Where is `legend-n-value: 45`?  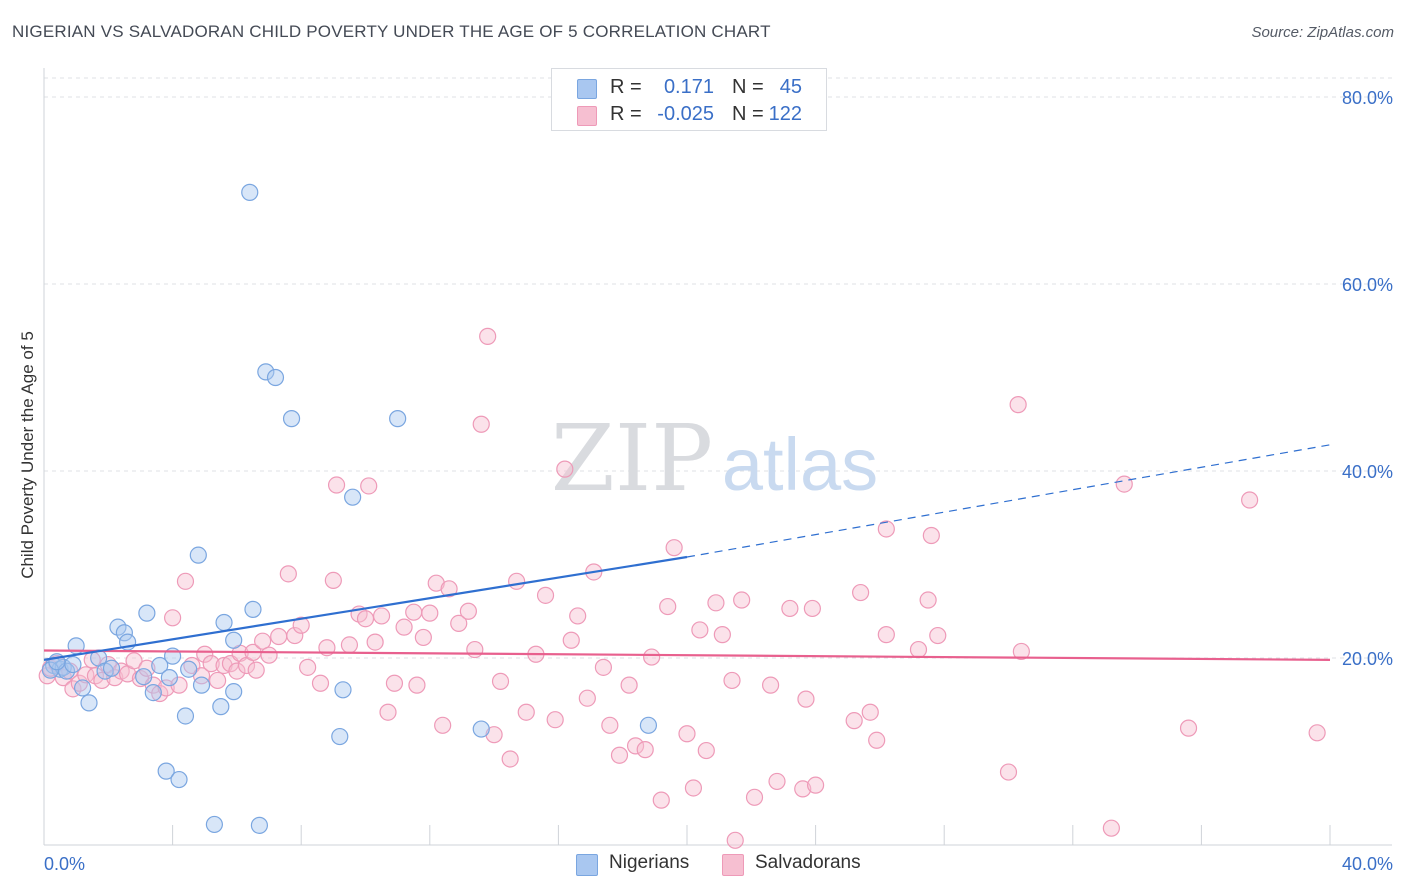 legend-n-value: 45 is located at coordinates (790, 87).